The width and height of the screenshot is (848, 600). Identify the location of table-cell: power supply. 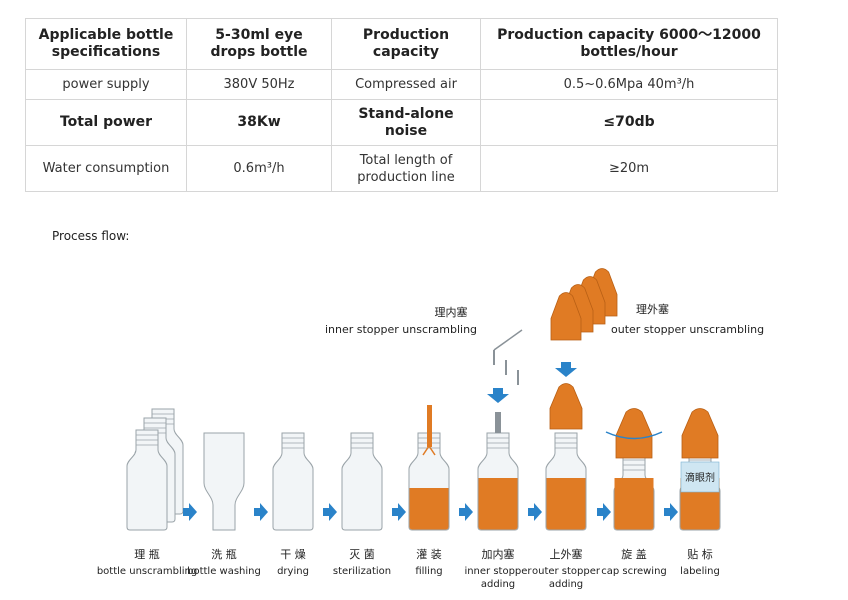
(106, 84).